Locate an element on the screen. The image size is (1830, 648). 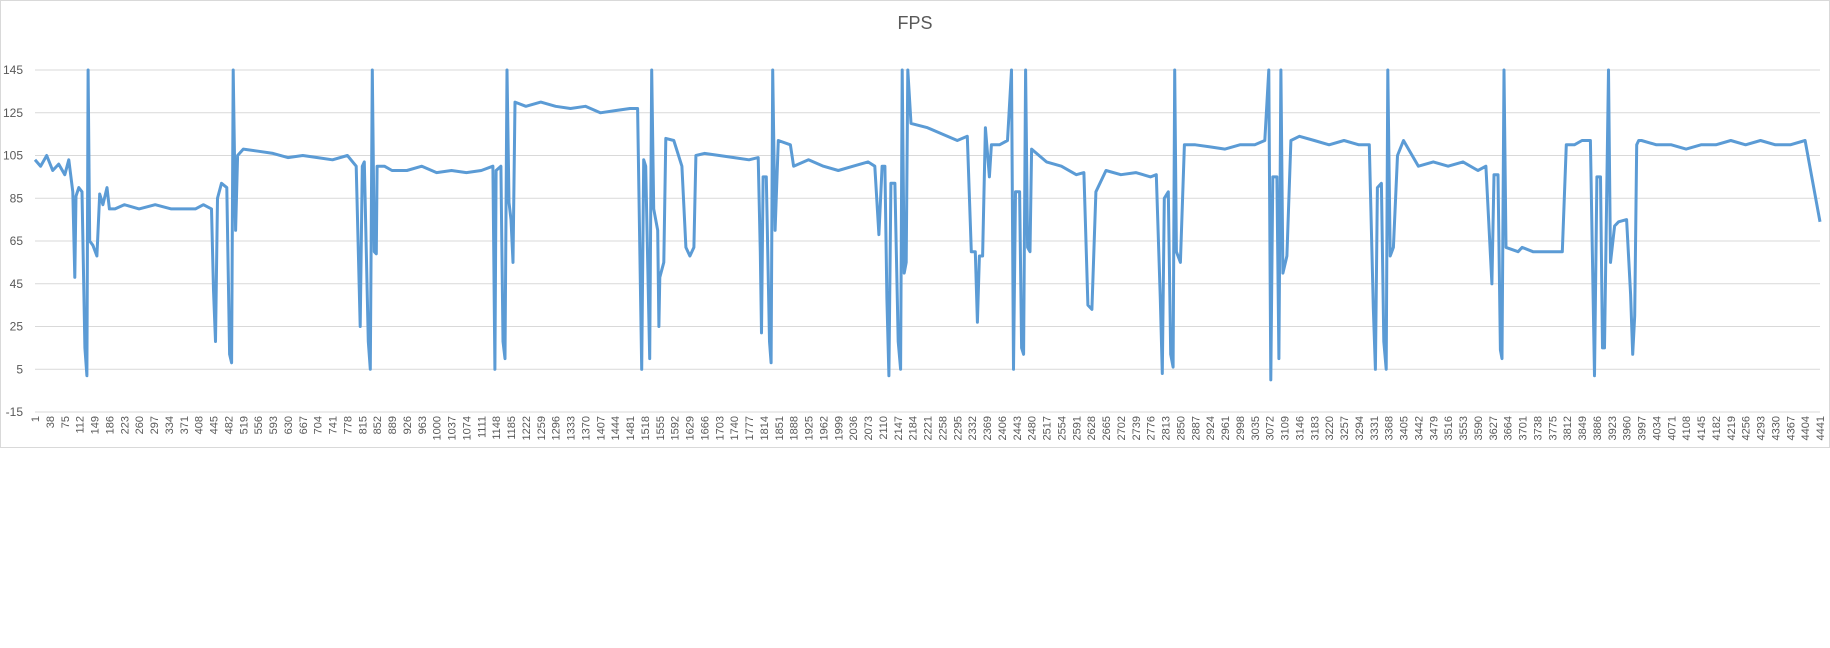
x-tick-label: 1962 is located at coordinates (824, 428).